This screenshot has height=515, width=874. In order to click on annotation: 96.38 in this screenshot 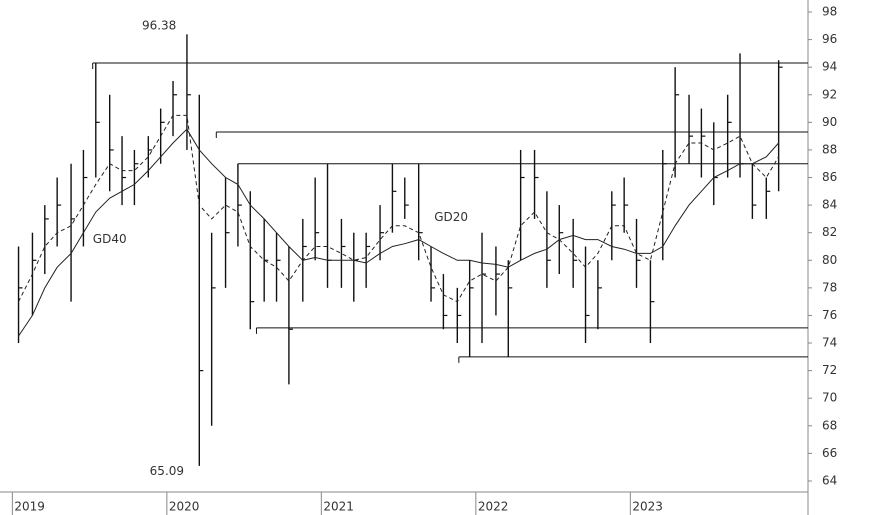, I will do `click(159, 25)`.